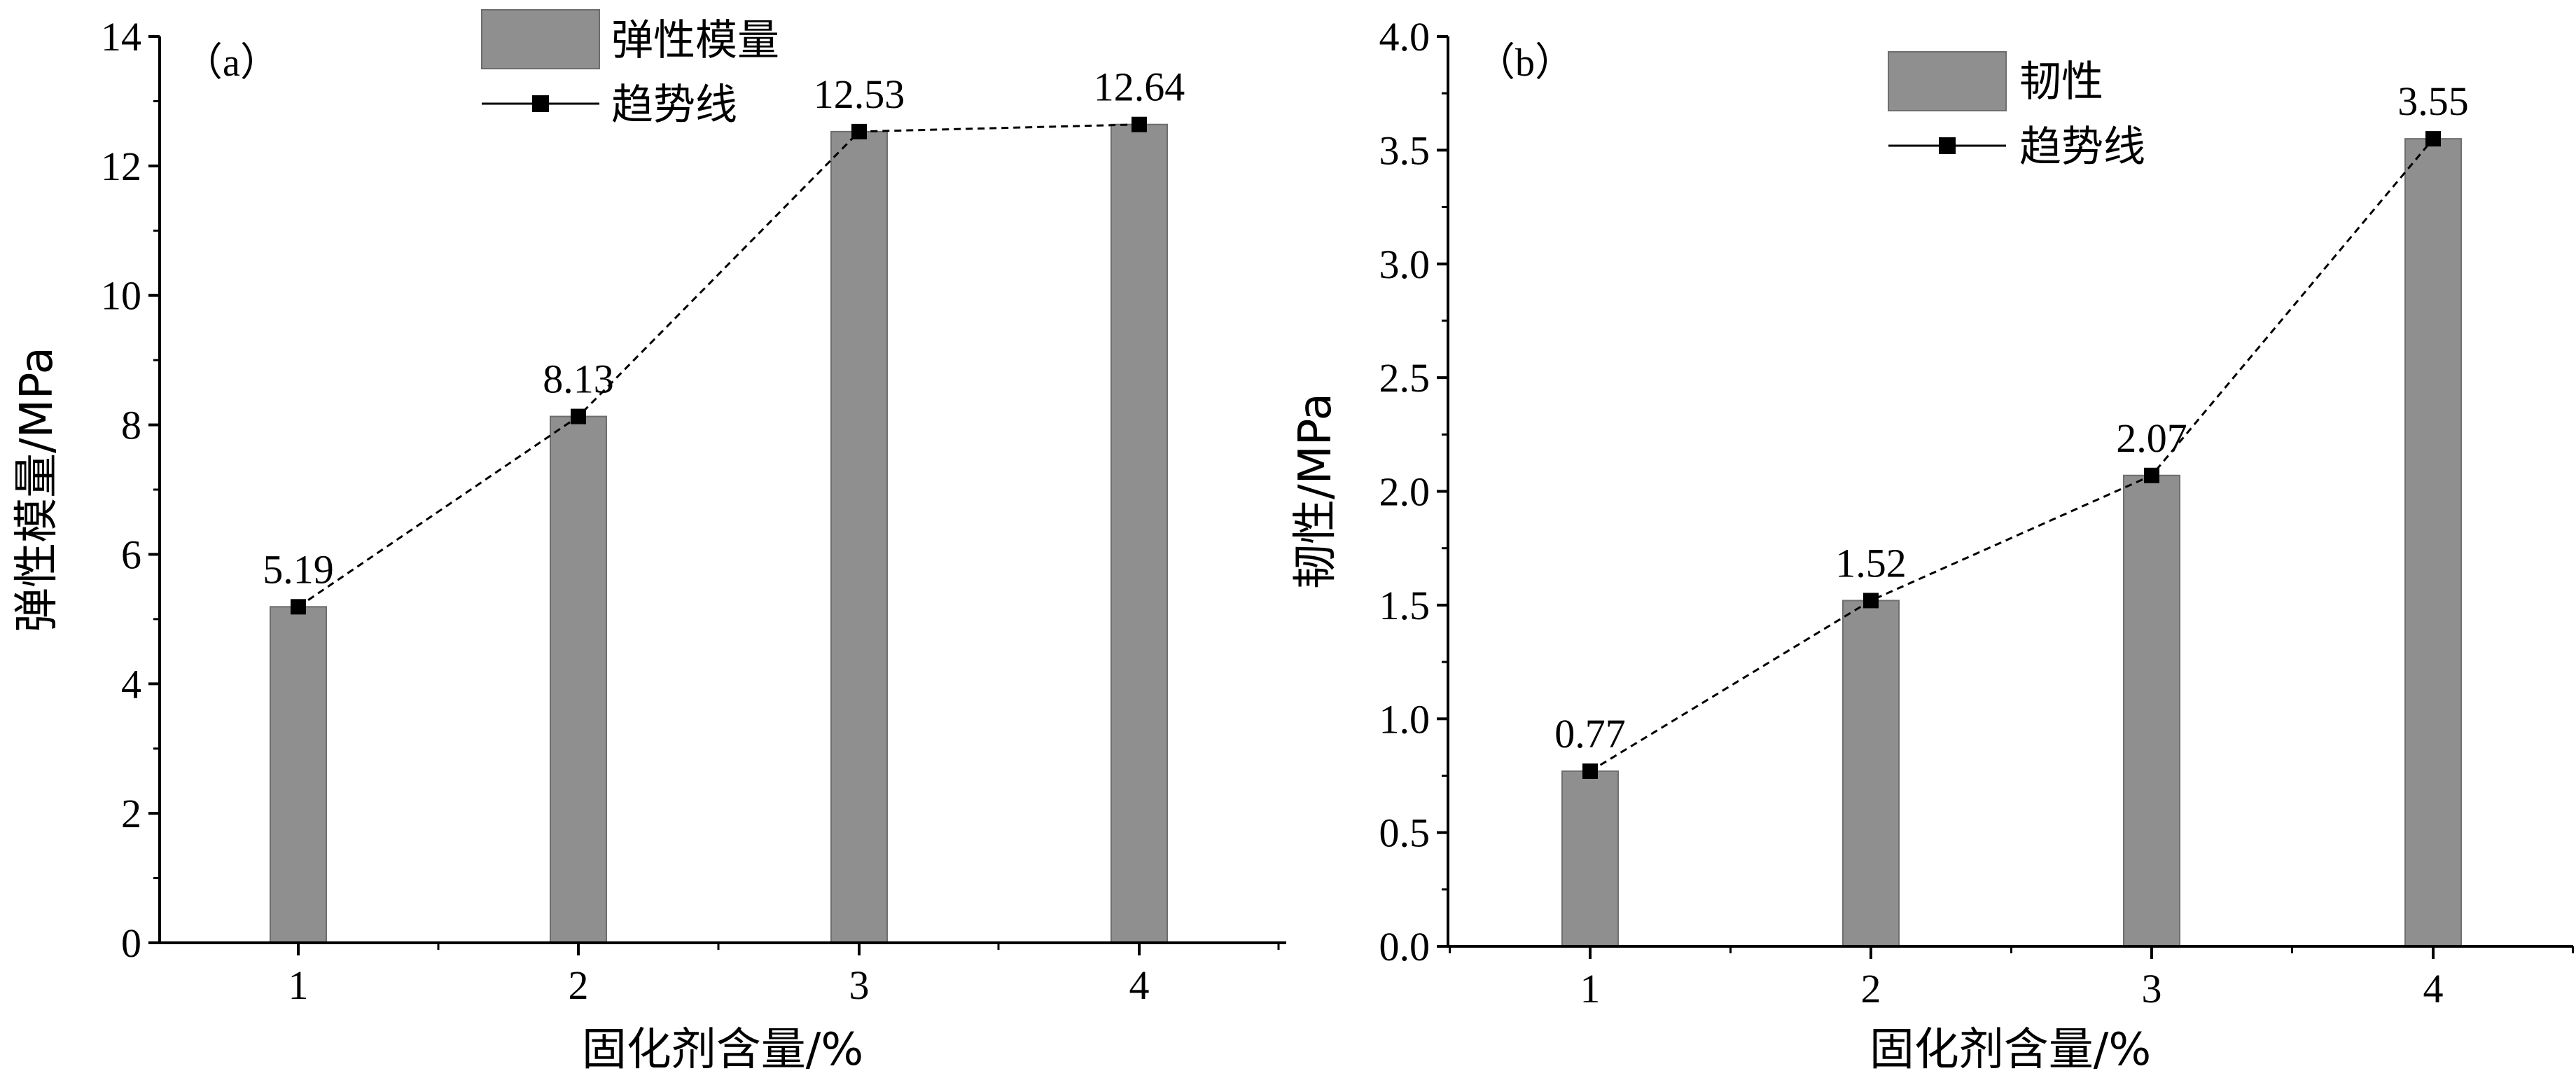 This screenshot has width=2576, height=1085. What do you see at coordinates (131, 555) in the screenshot?
I see `y-tick-label-a: 6` at bounding box center [131, 555].